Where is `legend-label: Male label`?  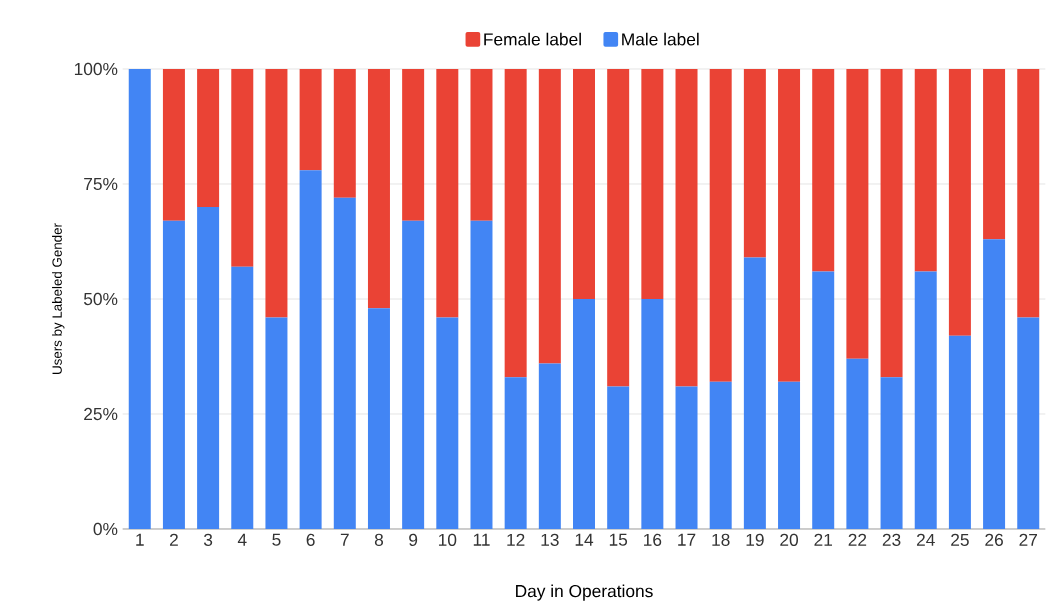
legend-label: Male label is located at coordinates (660, 39).